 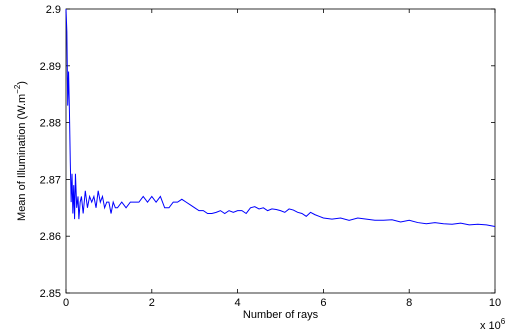 I want to click on y-axis-label-main: Mean of Illumination (W.m, so click(x=22, y=157).